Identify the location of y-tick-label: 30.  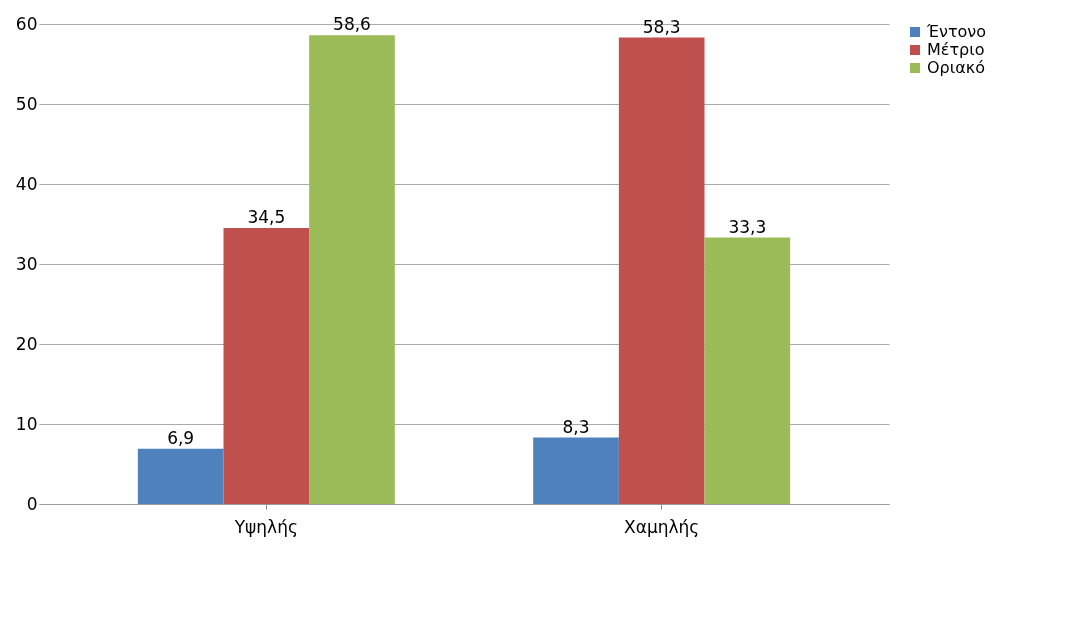
(26, 263).